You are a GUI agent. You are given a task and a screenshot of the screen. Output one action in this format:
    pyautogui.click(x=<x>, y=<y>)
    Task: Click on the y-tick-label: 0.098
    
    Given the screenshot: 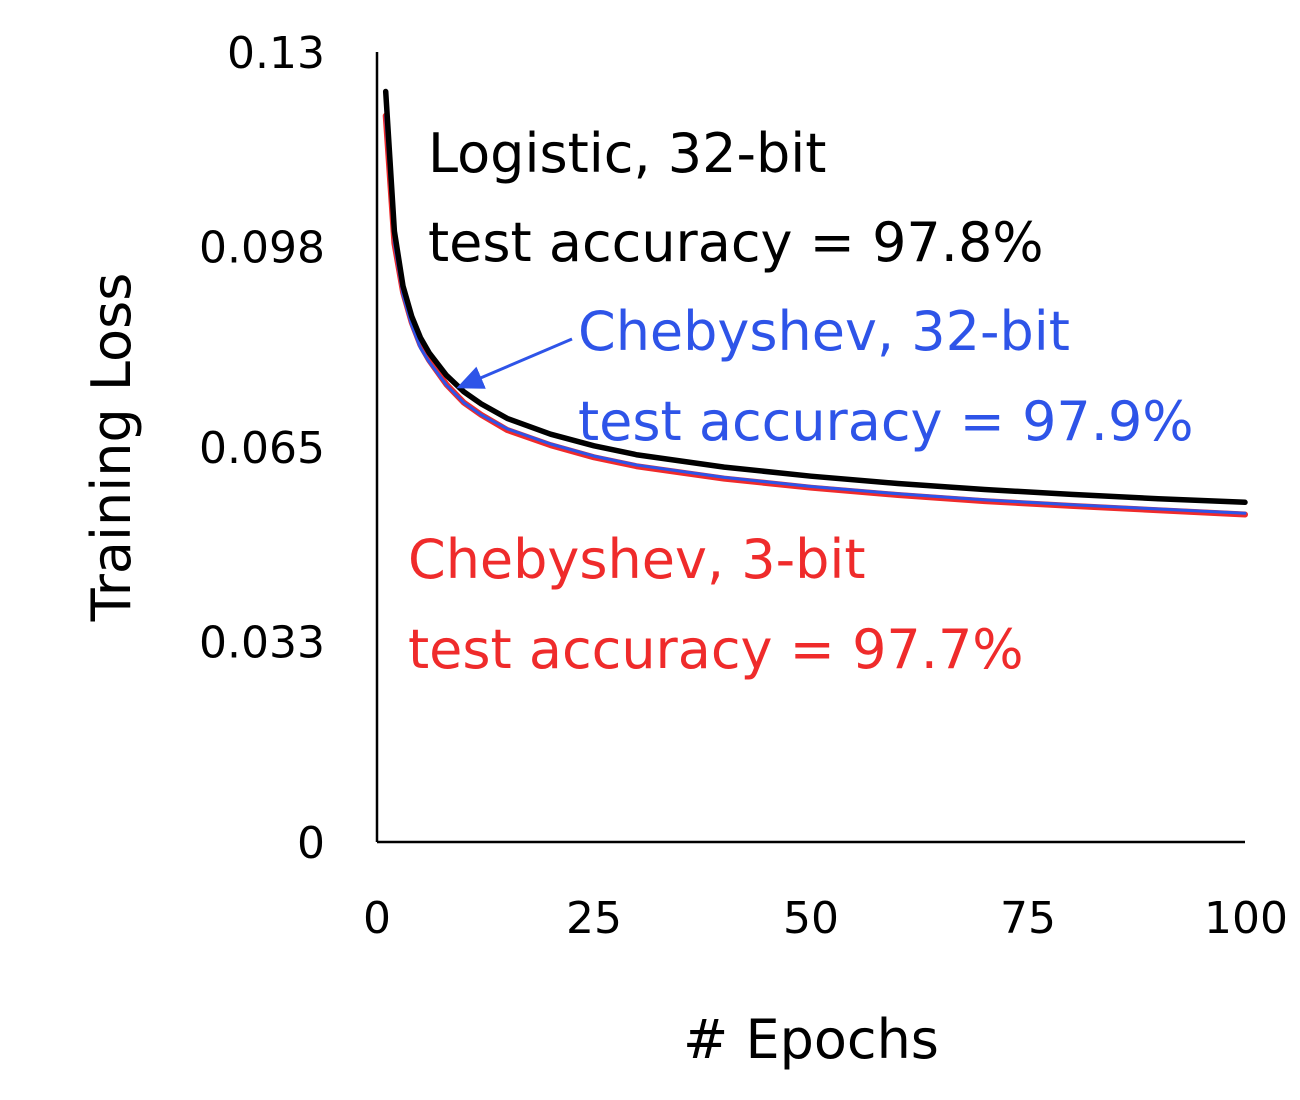 What is the action you would take?
    pyautogui.click(x=262, y=248)
    